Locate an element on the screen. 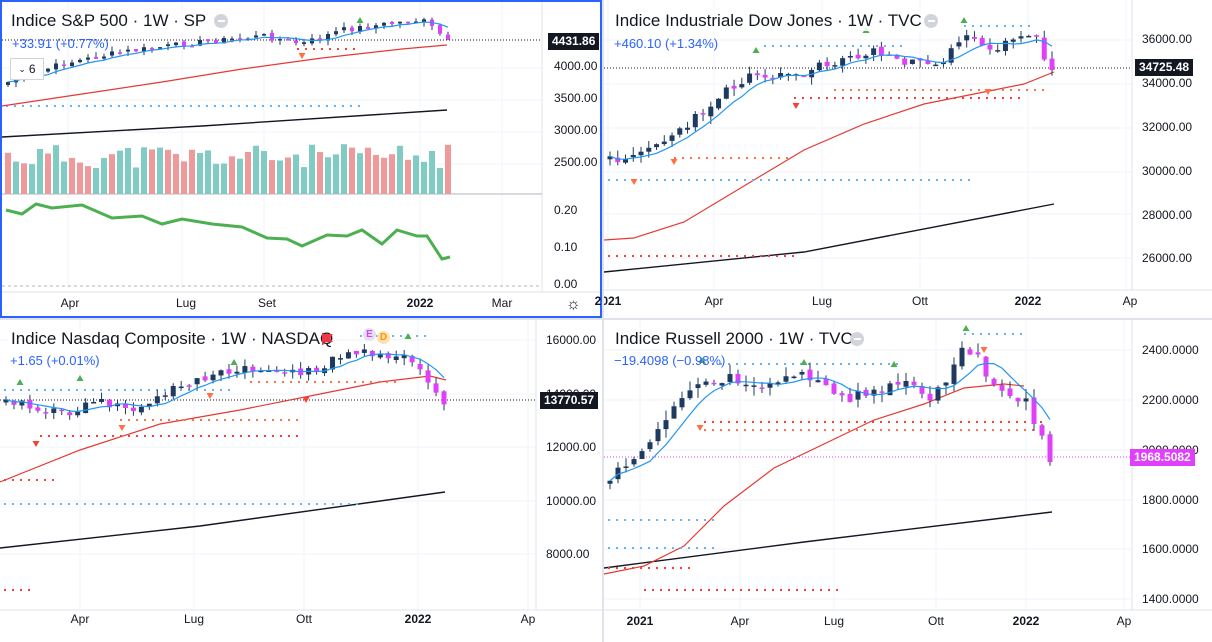 The image size is (1212, 642). pane-separator-vertical is located at coordinates (603, 321).